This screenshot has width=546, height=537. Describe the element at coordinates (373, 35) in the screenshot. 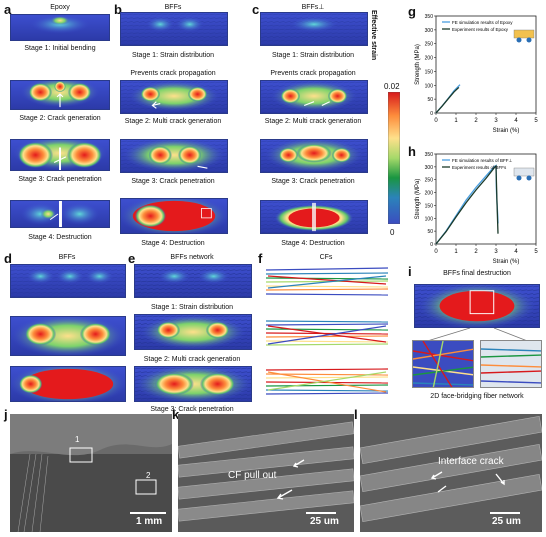

I see `colorbar-label: Effective strain` at that location.